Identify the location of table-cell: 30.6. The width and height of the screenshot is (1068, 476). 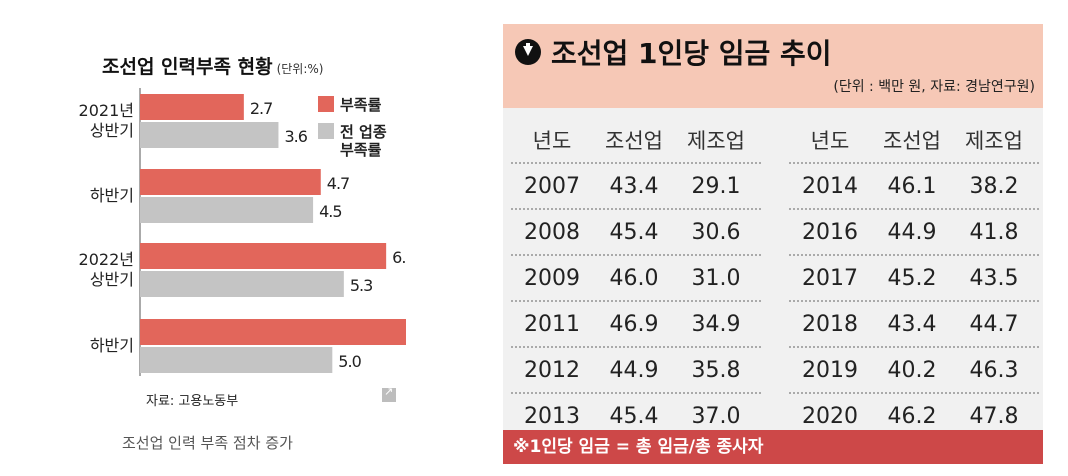
(716, 232).